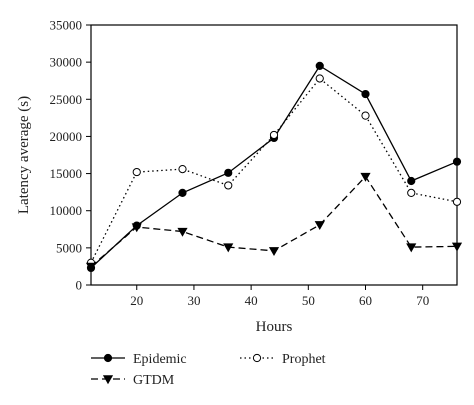  I want to click on y-tick-label: 30000, so click(66, 62).